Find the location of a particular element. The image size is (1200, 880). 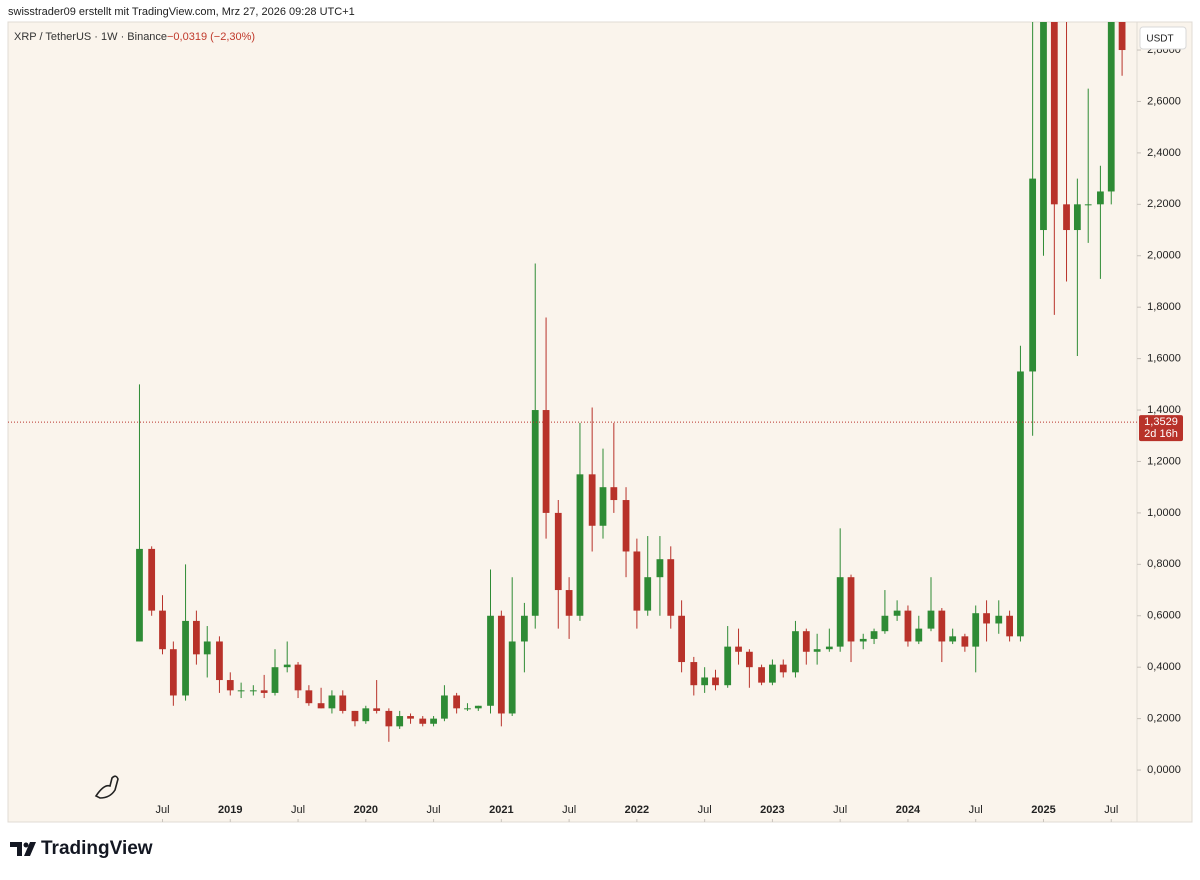

currency-label: USDT is located at coordinates (1159, 39).